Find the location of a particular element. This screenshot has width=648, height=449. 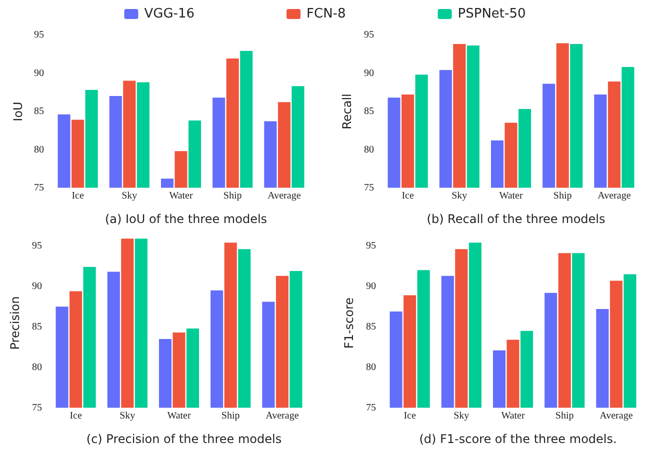

y-axis-title: IoU is located at coordinates (18, 112).